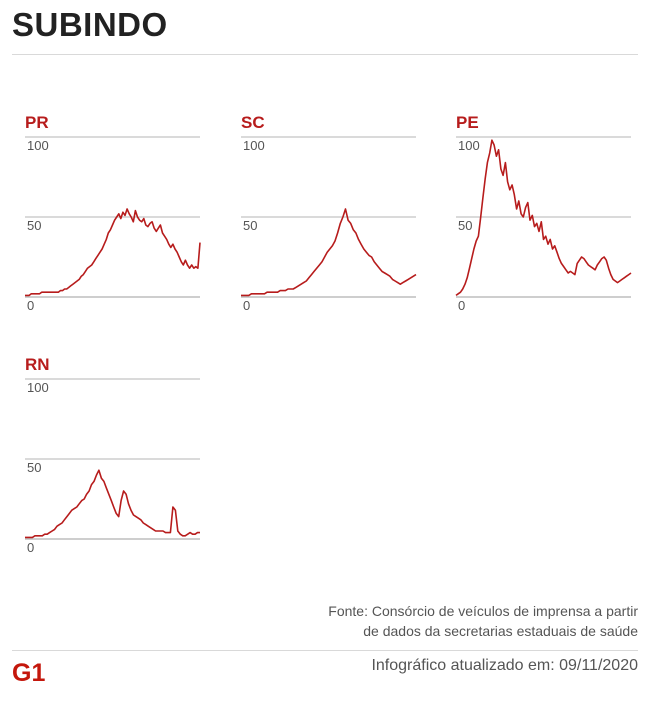  I want to click on top-divider, so click(325, 54).